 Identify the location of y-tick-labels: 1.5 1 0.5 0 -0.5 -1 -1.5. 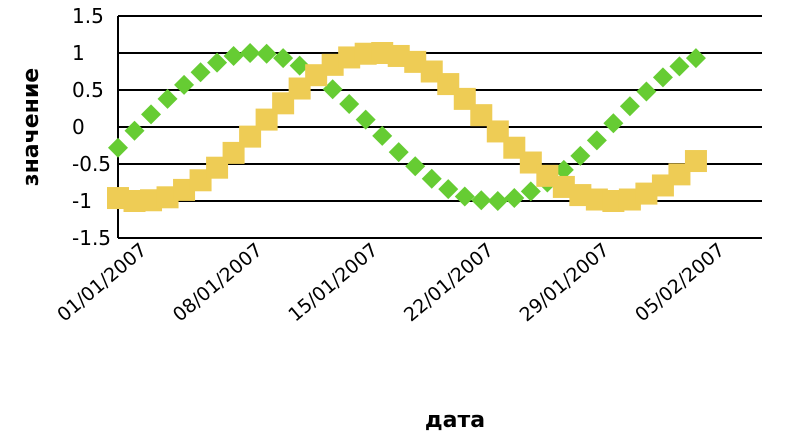
(91, 127).